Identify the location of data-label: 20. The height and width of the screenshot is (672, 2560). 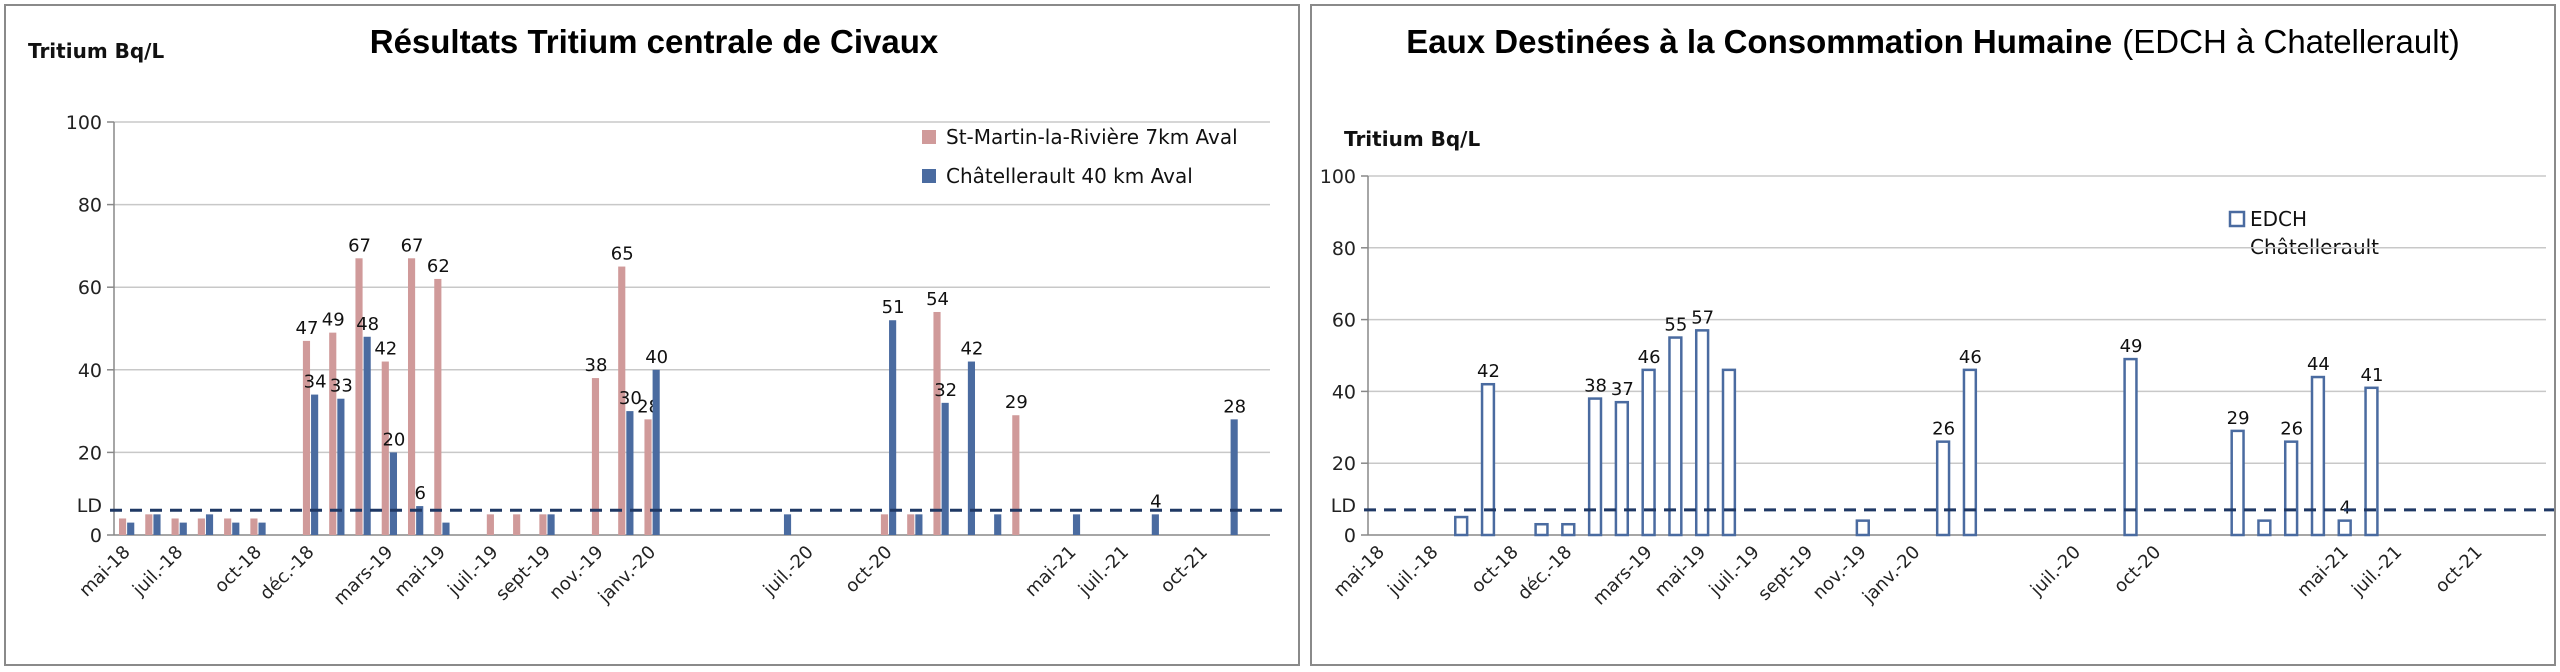
(393, 439).